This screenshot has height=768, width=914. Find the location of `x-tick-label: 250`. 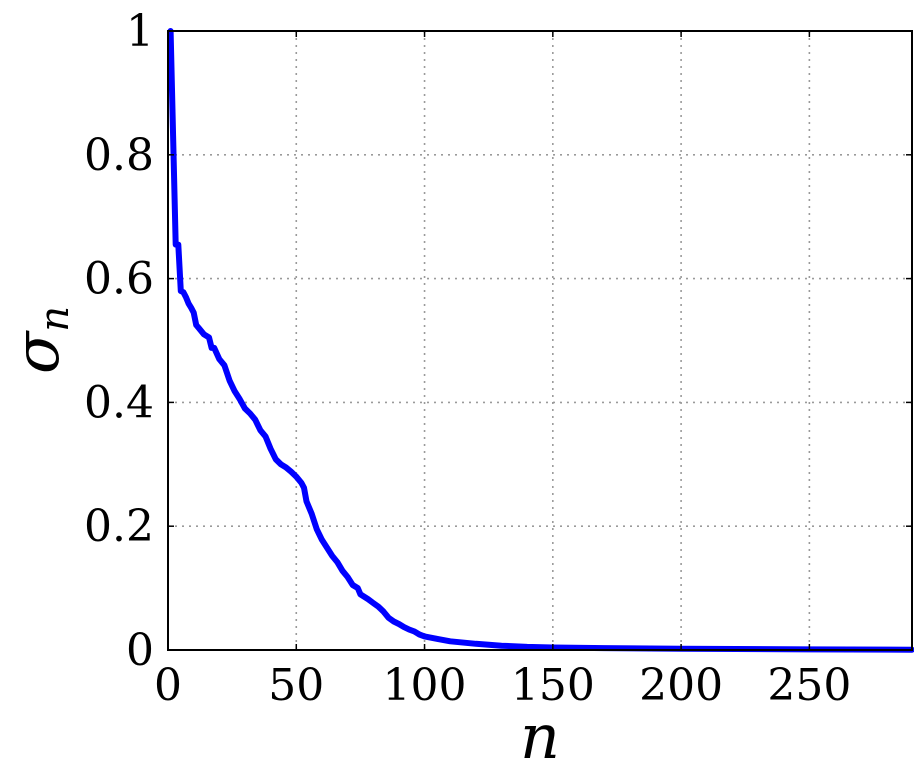

x-tick-label: 250 is located at coordinates (809, 685).